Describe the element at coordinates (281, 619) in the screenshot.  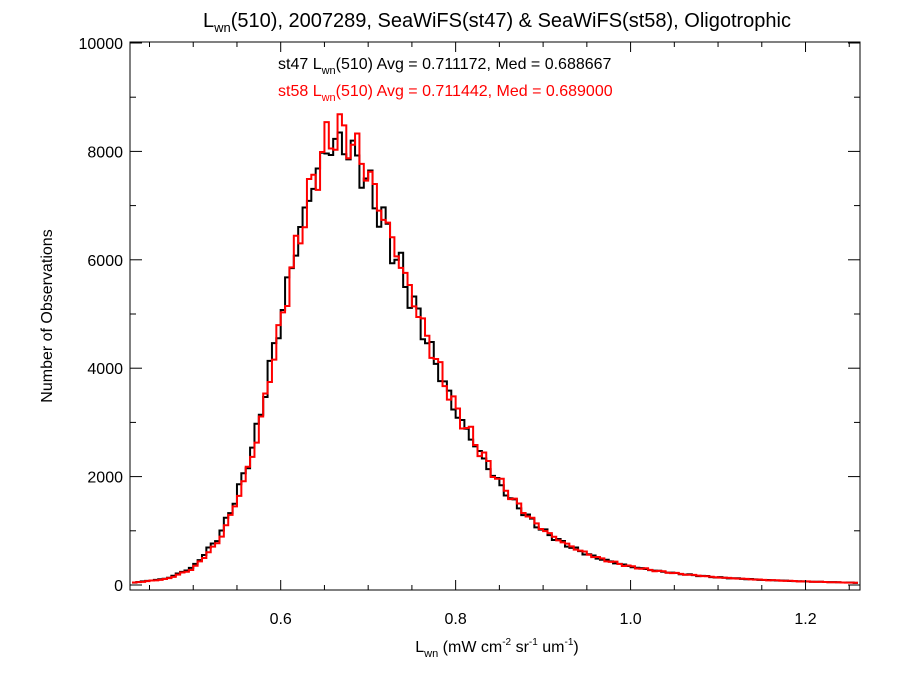
I see `x-tick-label: 0.6` at that location.